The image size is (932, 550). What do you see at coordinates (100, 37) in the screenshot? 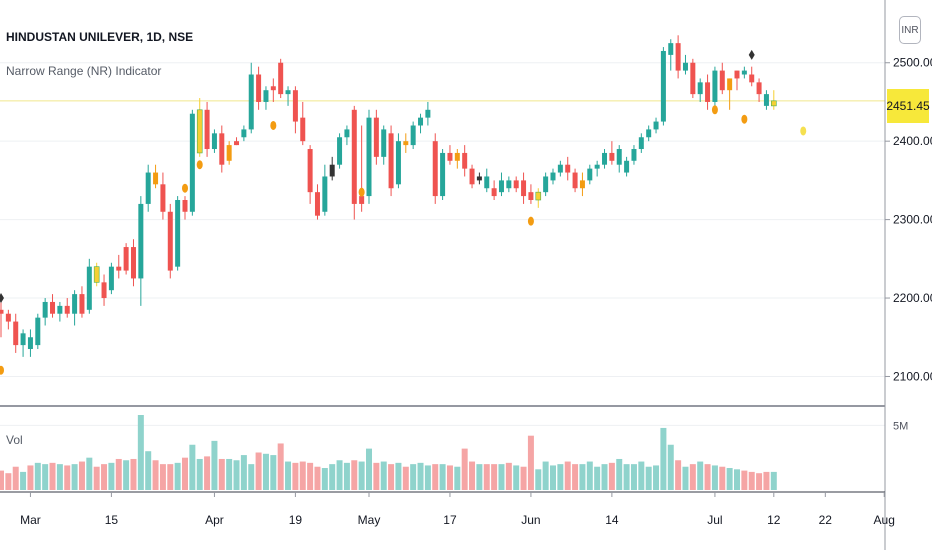
I see `symbol-title: HINDUSTAN UNILEVER, 1D, NSE` at bounding box center [100, 37].